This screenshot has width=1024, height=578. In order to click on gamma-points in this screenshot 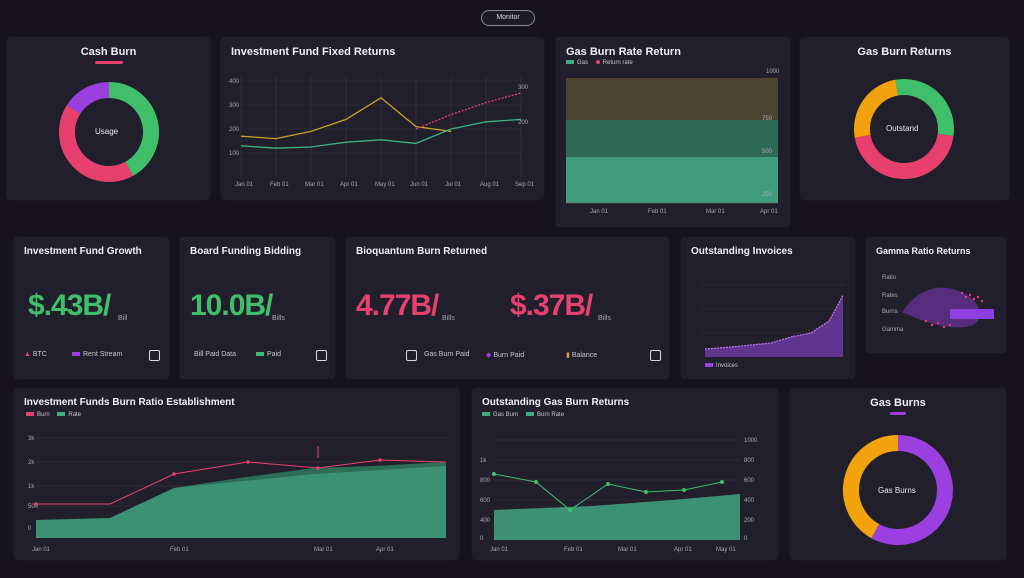, I will do `click(954, 310)`.